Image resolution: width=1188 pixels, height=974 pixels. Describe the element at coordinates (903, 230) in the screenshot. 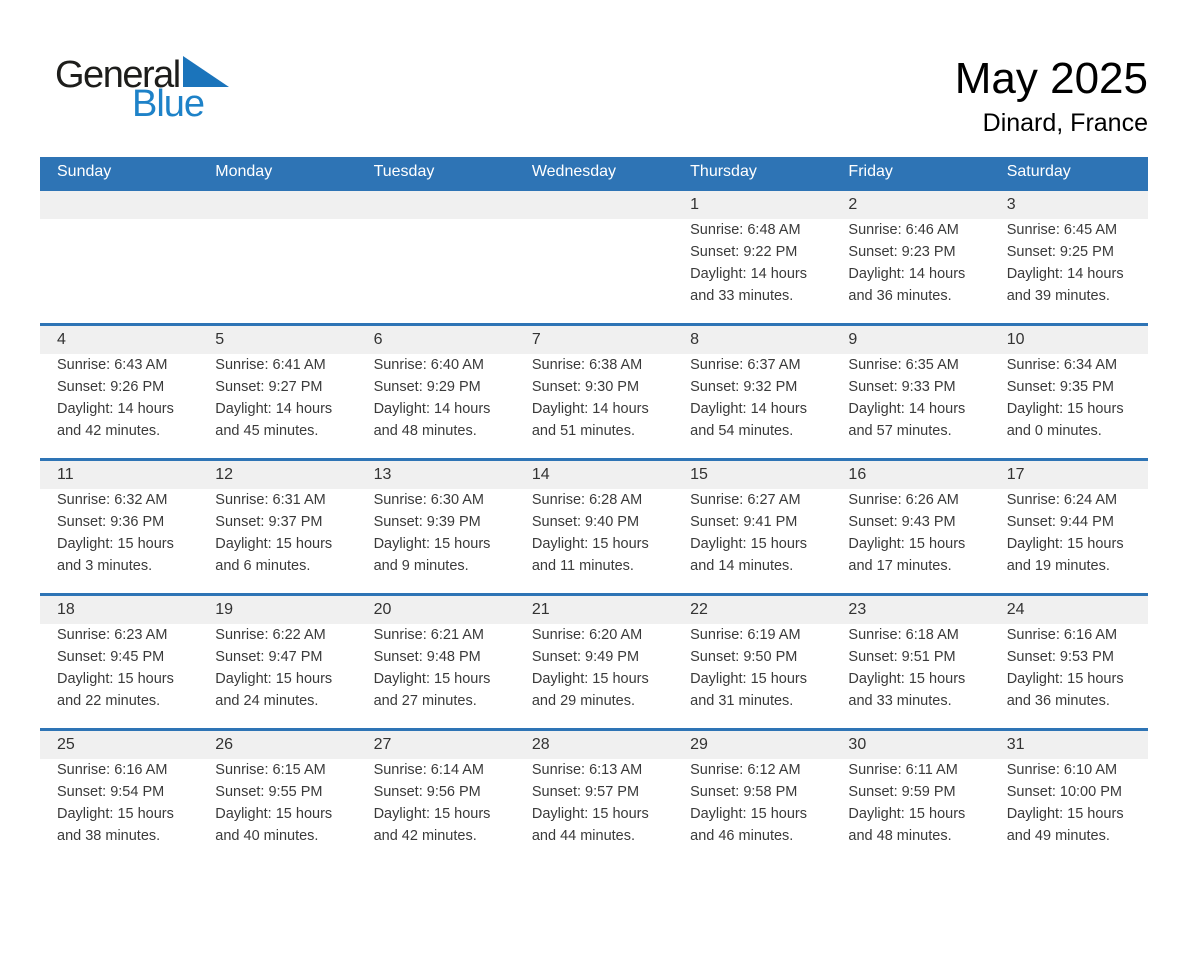

I see `sunrise-line: Sunrise: 6:46 AM` at that location.